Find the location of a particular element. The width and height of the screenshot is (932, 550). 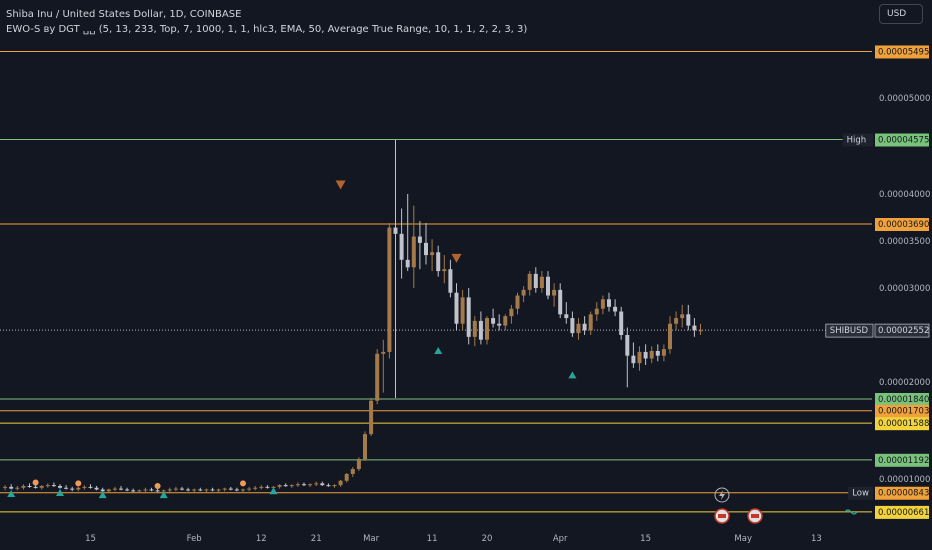

lightning-icon is located at coordinates (722, 495).